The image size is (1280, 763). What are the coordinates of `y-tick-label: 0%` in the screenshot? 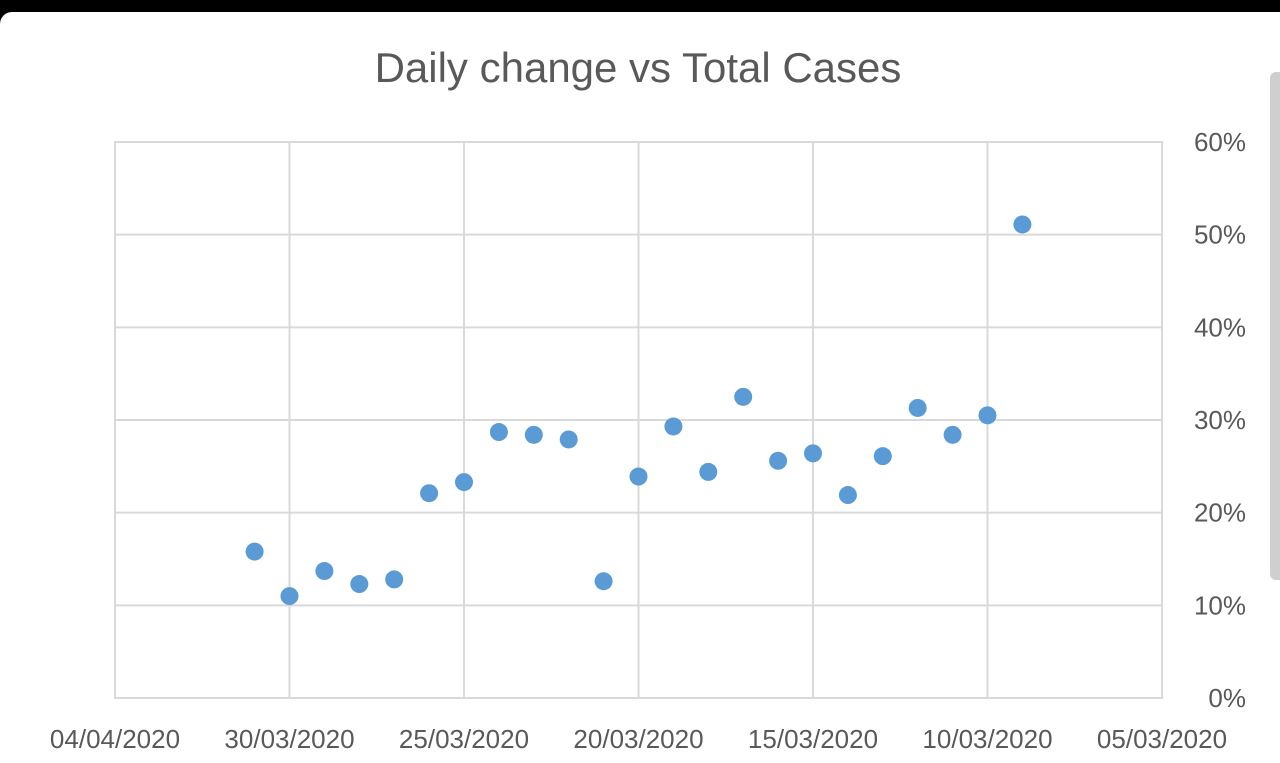 It's located at (1227, 698).